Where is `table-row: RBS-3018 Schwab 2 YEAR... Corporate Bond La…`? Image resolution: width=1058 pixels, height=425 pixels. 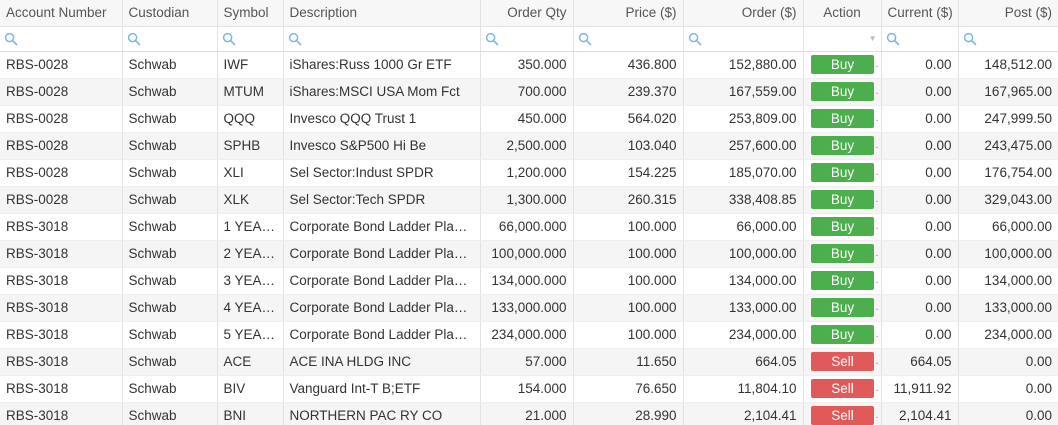 table-row: RBS-3018 Schwab 2 YEAR... Corporate Bond La… is located at coordinates (529, 254).